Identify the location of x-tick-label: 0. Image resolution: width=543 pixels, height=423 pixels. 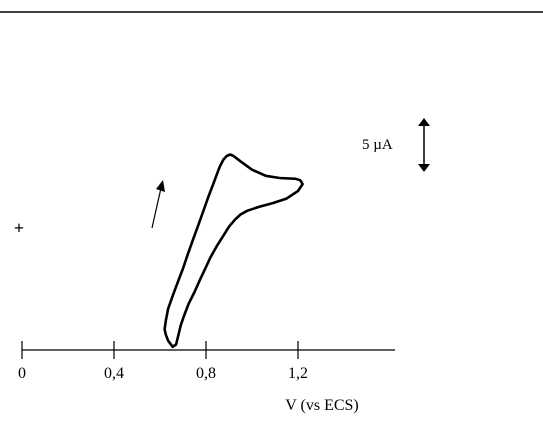
(22, 373).